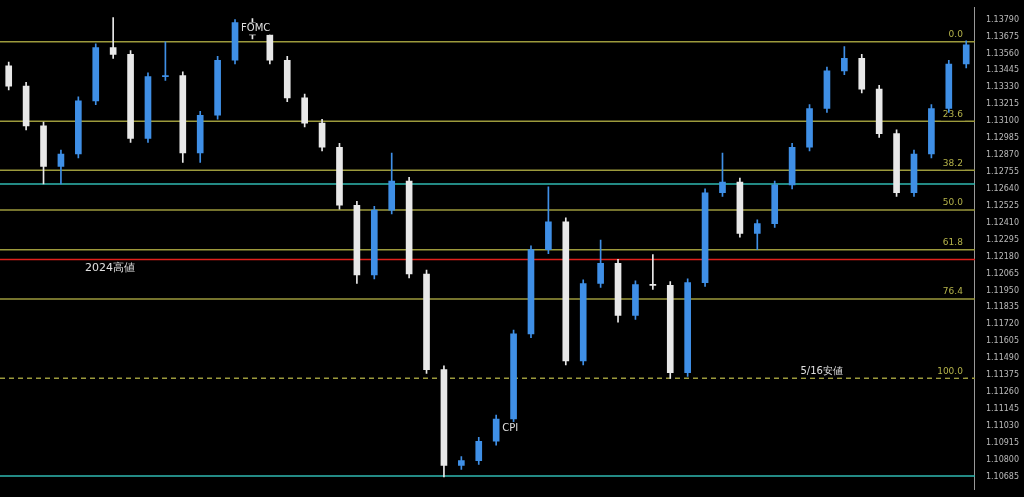 This screenshot has width=1024, height=497. Describe the element at coordinates (256, 28) in the screenshot. I see `annotation: FOMC` at that location.